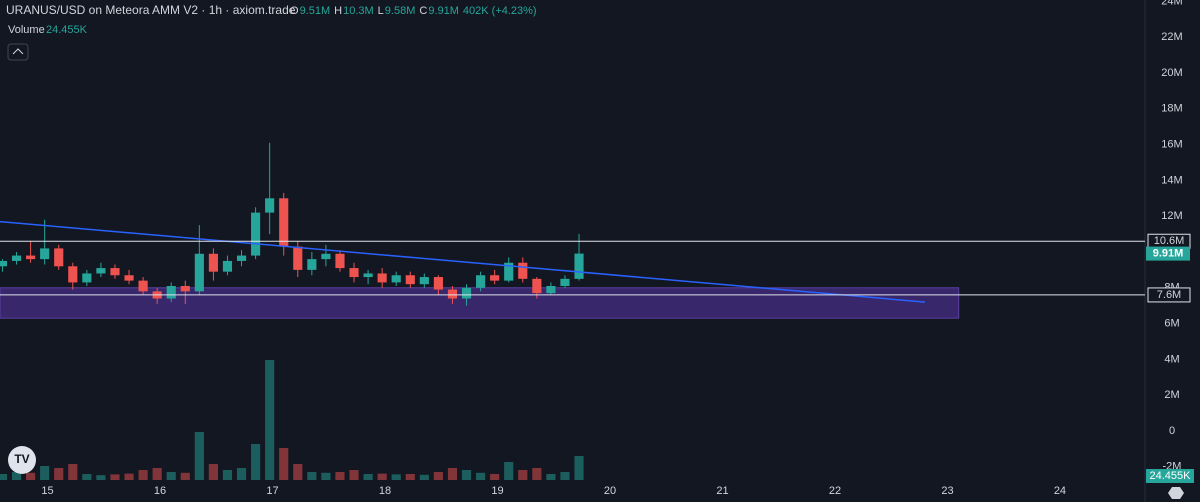 The image size is (1200, 502). Describe the element at coordinates (500, 11) in the screenshot. I see `change-value: 402K (+4.23%)` at that location.